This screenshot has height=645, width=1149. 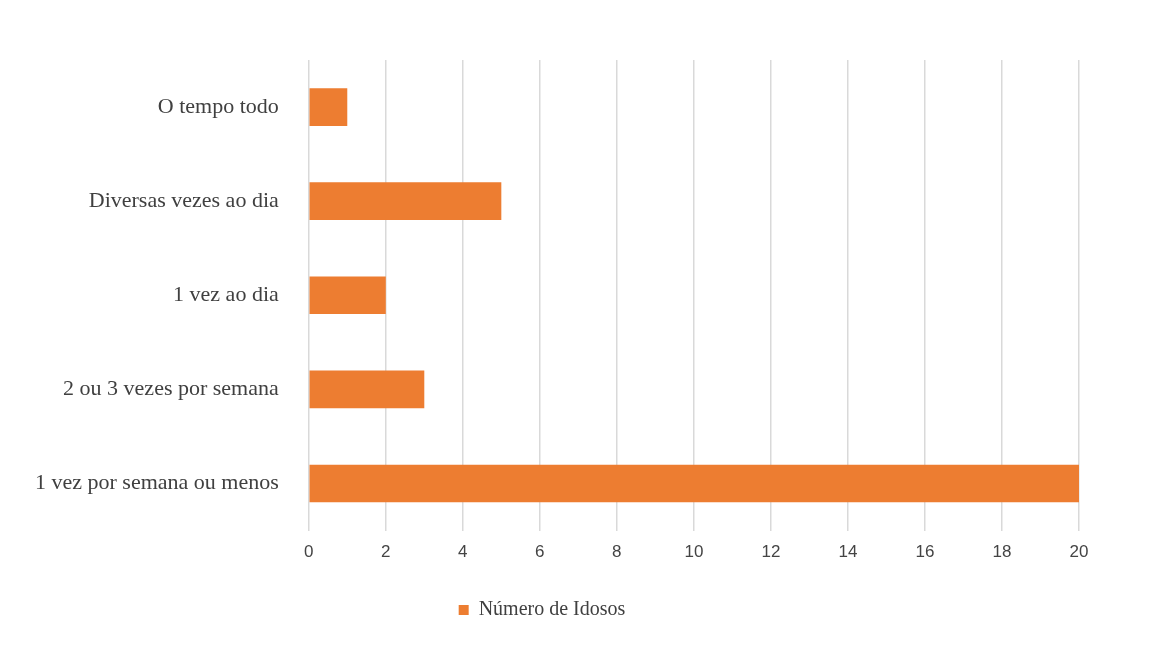 I want to click on x-tick-label: 16, so click(x=925, y=552).